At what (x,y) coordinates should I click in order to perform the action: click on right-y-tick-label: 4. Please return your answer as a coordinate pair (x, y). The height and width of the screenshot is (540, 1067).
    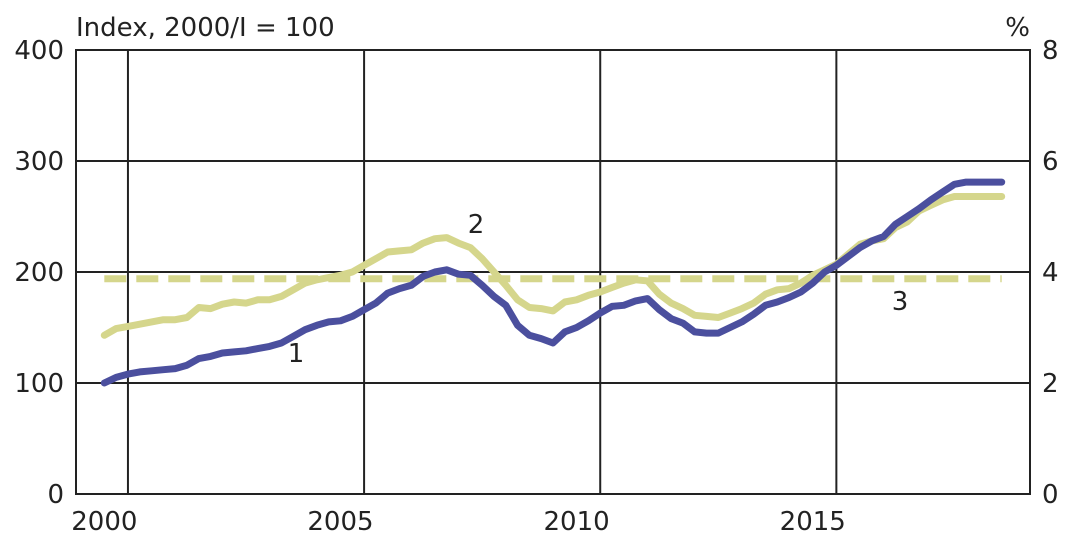
    Looking at the image, I should click on (1050, 273).